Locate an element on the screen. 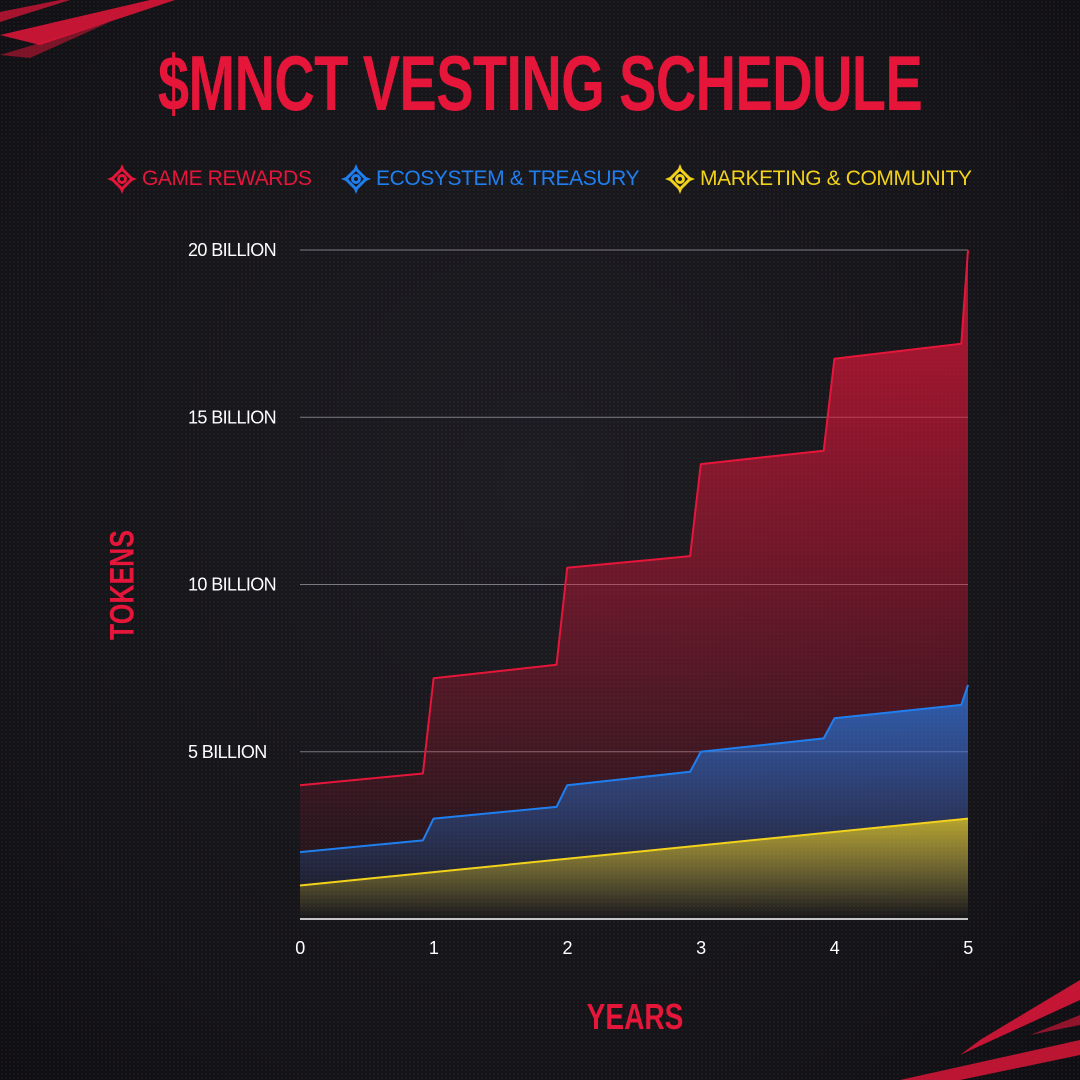 This screenshot has height=1080, width=1080. x-tick-label: 4 is located at coordinates (835, 948).